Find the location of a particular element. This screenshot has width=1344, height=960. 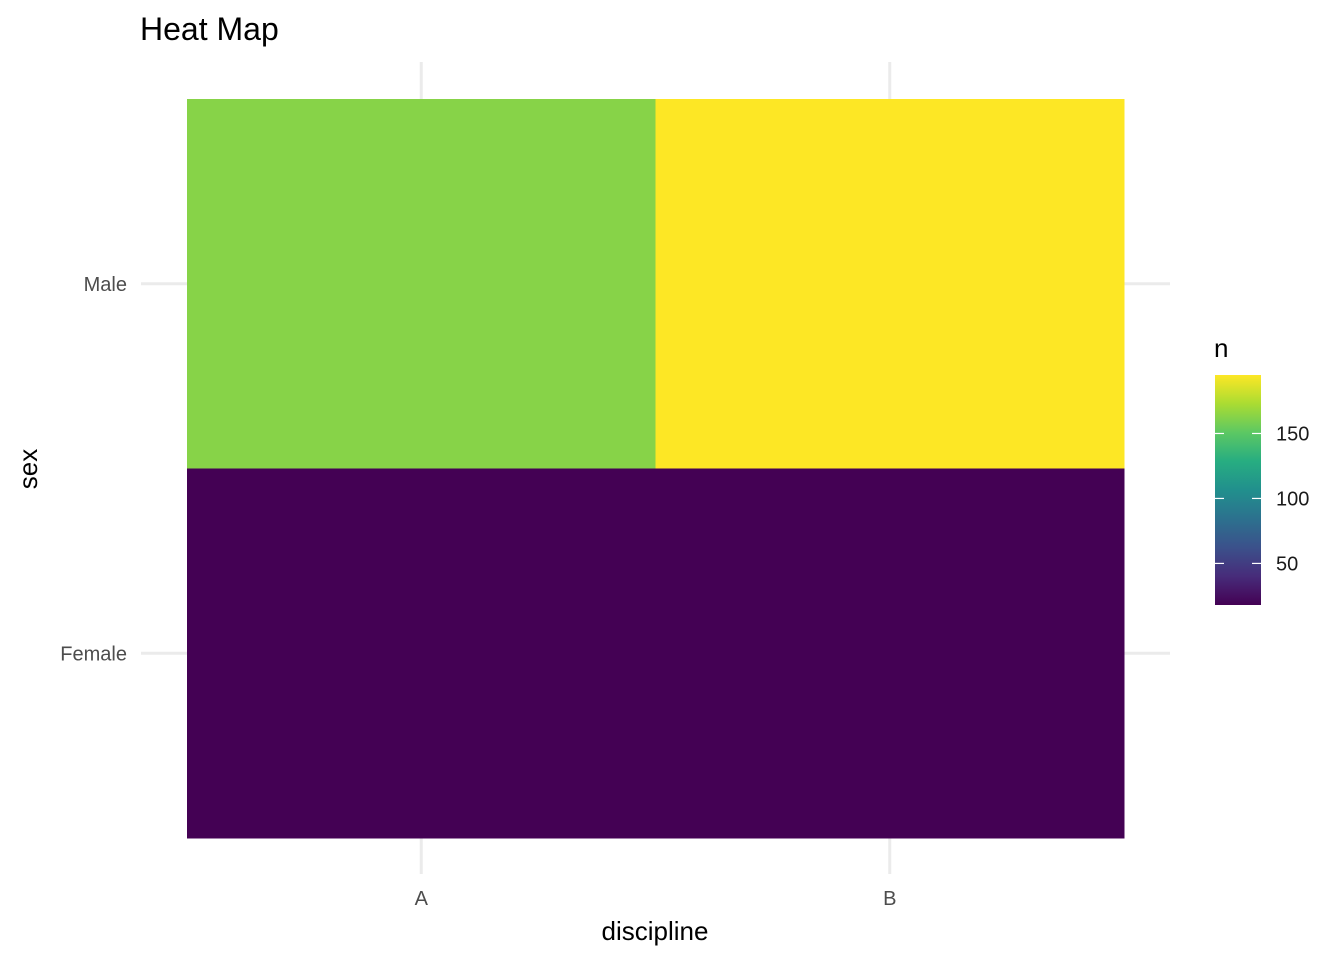

y-tick-label: Male is located at coordinates (105, 285).